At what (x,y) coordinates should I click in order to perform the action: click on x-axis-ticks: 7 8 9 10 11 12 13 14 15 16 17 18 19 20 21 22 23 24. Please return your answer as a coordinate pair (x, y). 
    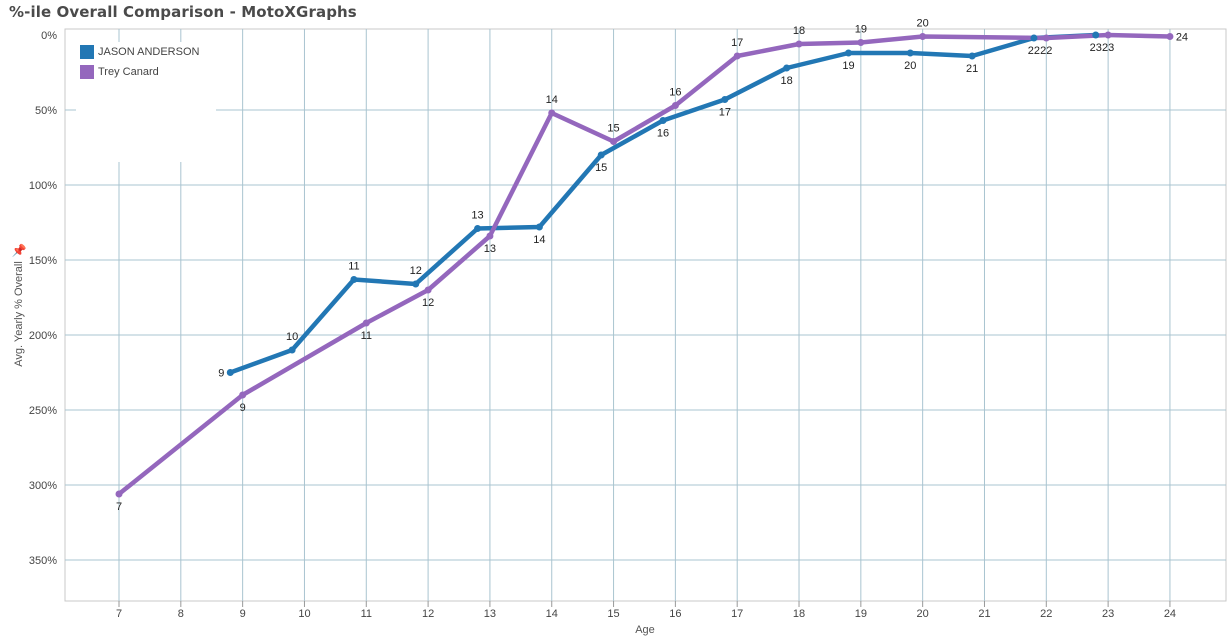
    Looking at the image, I should click on (646, 610).